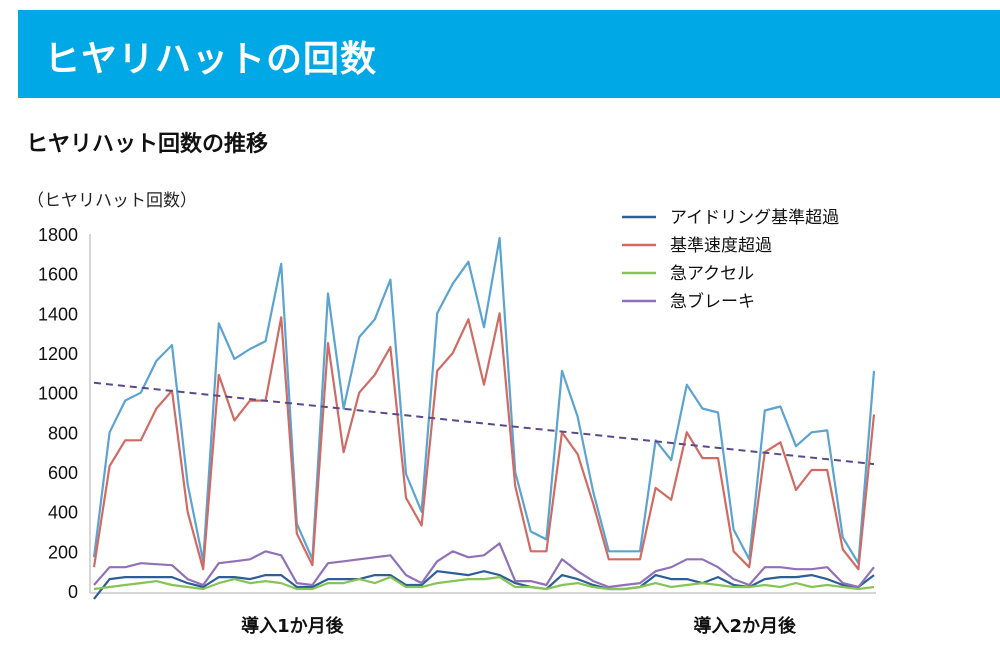 The height and width of the screenshot is (666, 1000). I want to click on y-tick-label: 0, so click(73, 592).